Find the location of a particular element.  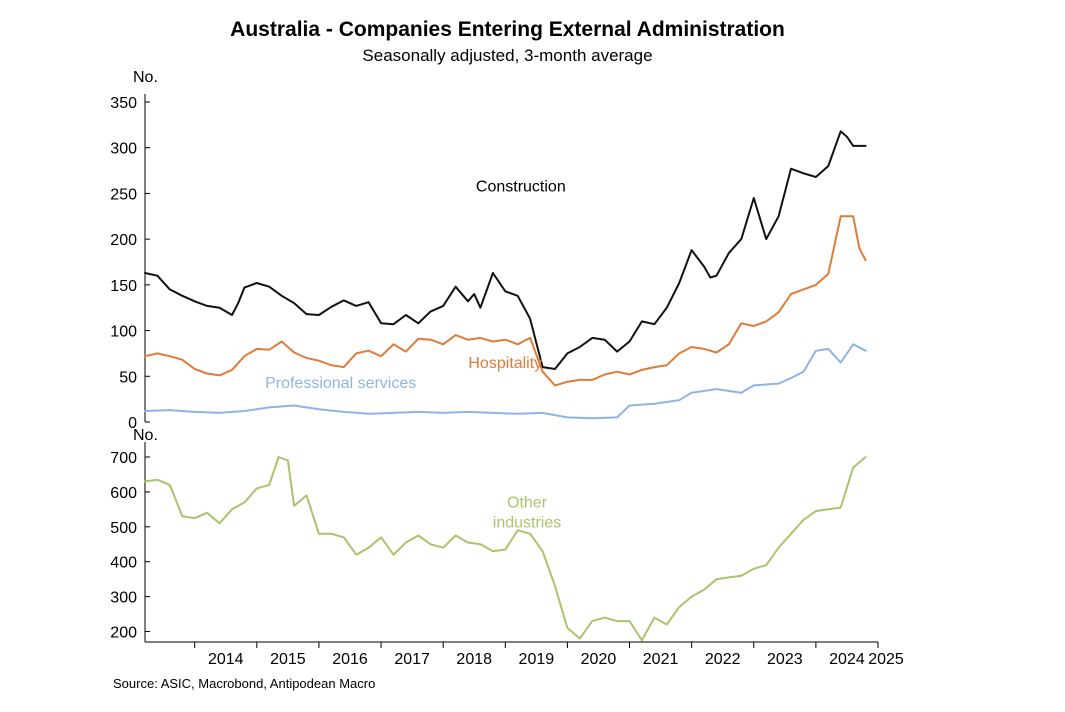

series-line-professional-services is located at coordinates (505, 381).